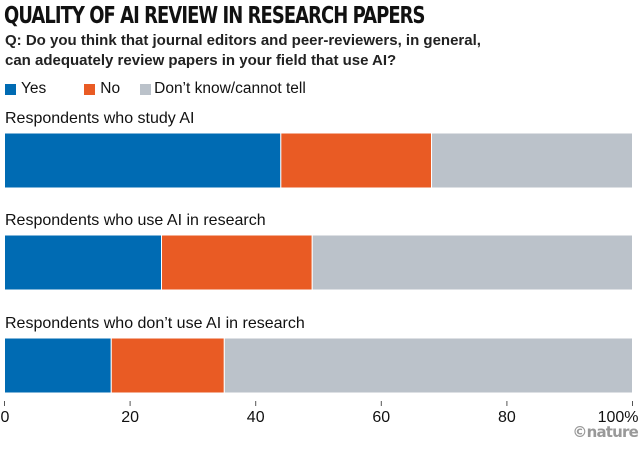 The height and width of the screenshot is (449, 640). What do you see at coordinates (618, 417) in the screenshot?
I see `x-tick-label-100: 100%` at bounding box center [618, 417].